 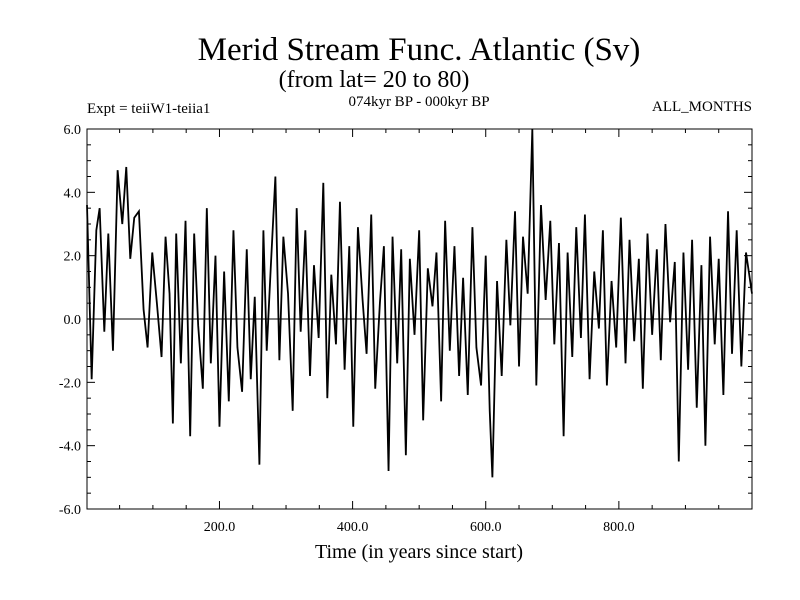 I want to click on months-label: ALL_MONTHS, so click(x=702, y=107).